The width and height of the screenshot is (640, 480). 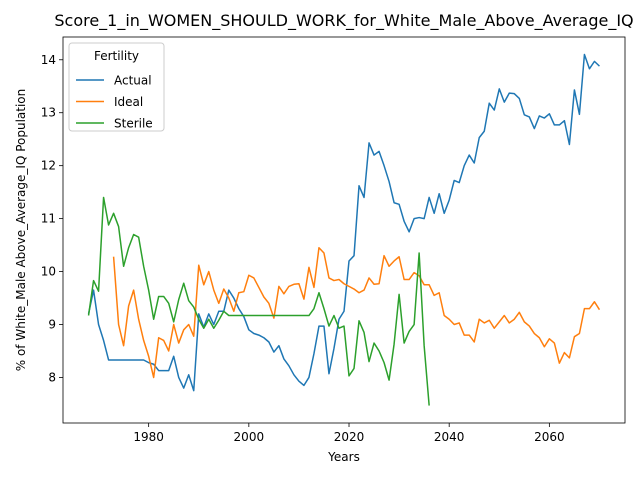 What do you see at coordinates (116, 56) in the screenshot?
I see `legend-title: Fertility` at bounding box center [116, 56].